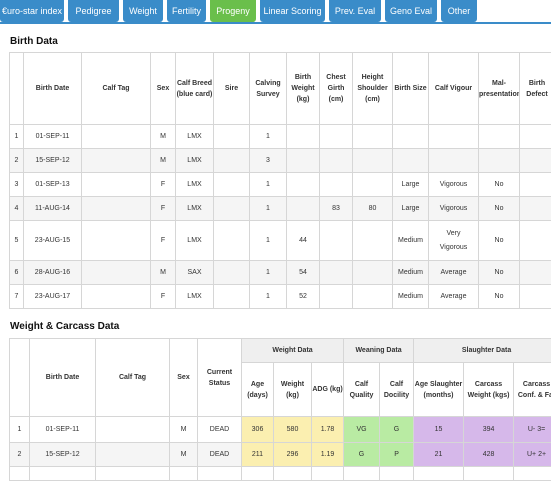 This screenshot has width=551, height=481. What do you see at coordinates (303, 89) in the screenshot?
I see `header-birth-weight: Birth Weight (kg)` at bounding box center [303, 89].